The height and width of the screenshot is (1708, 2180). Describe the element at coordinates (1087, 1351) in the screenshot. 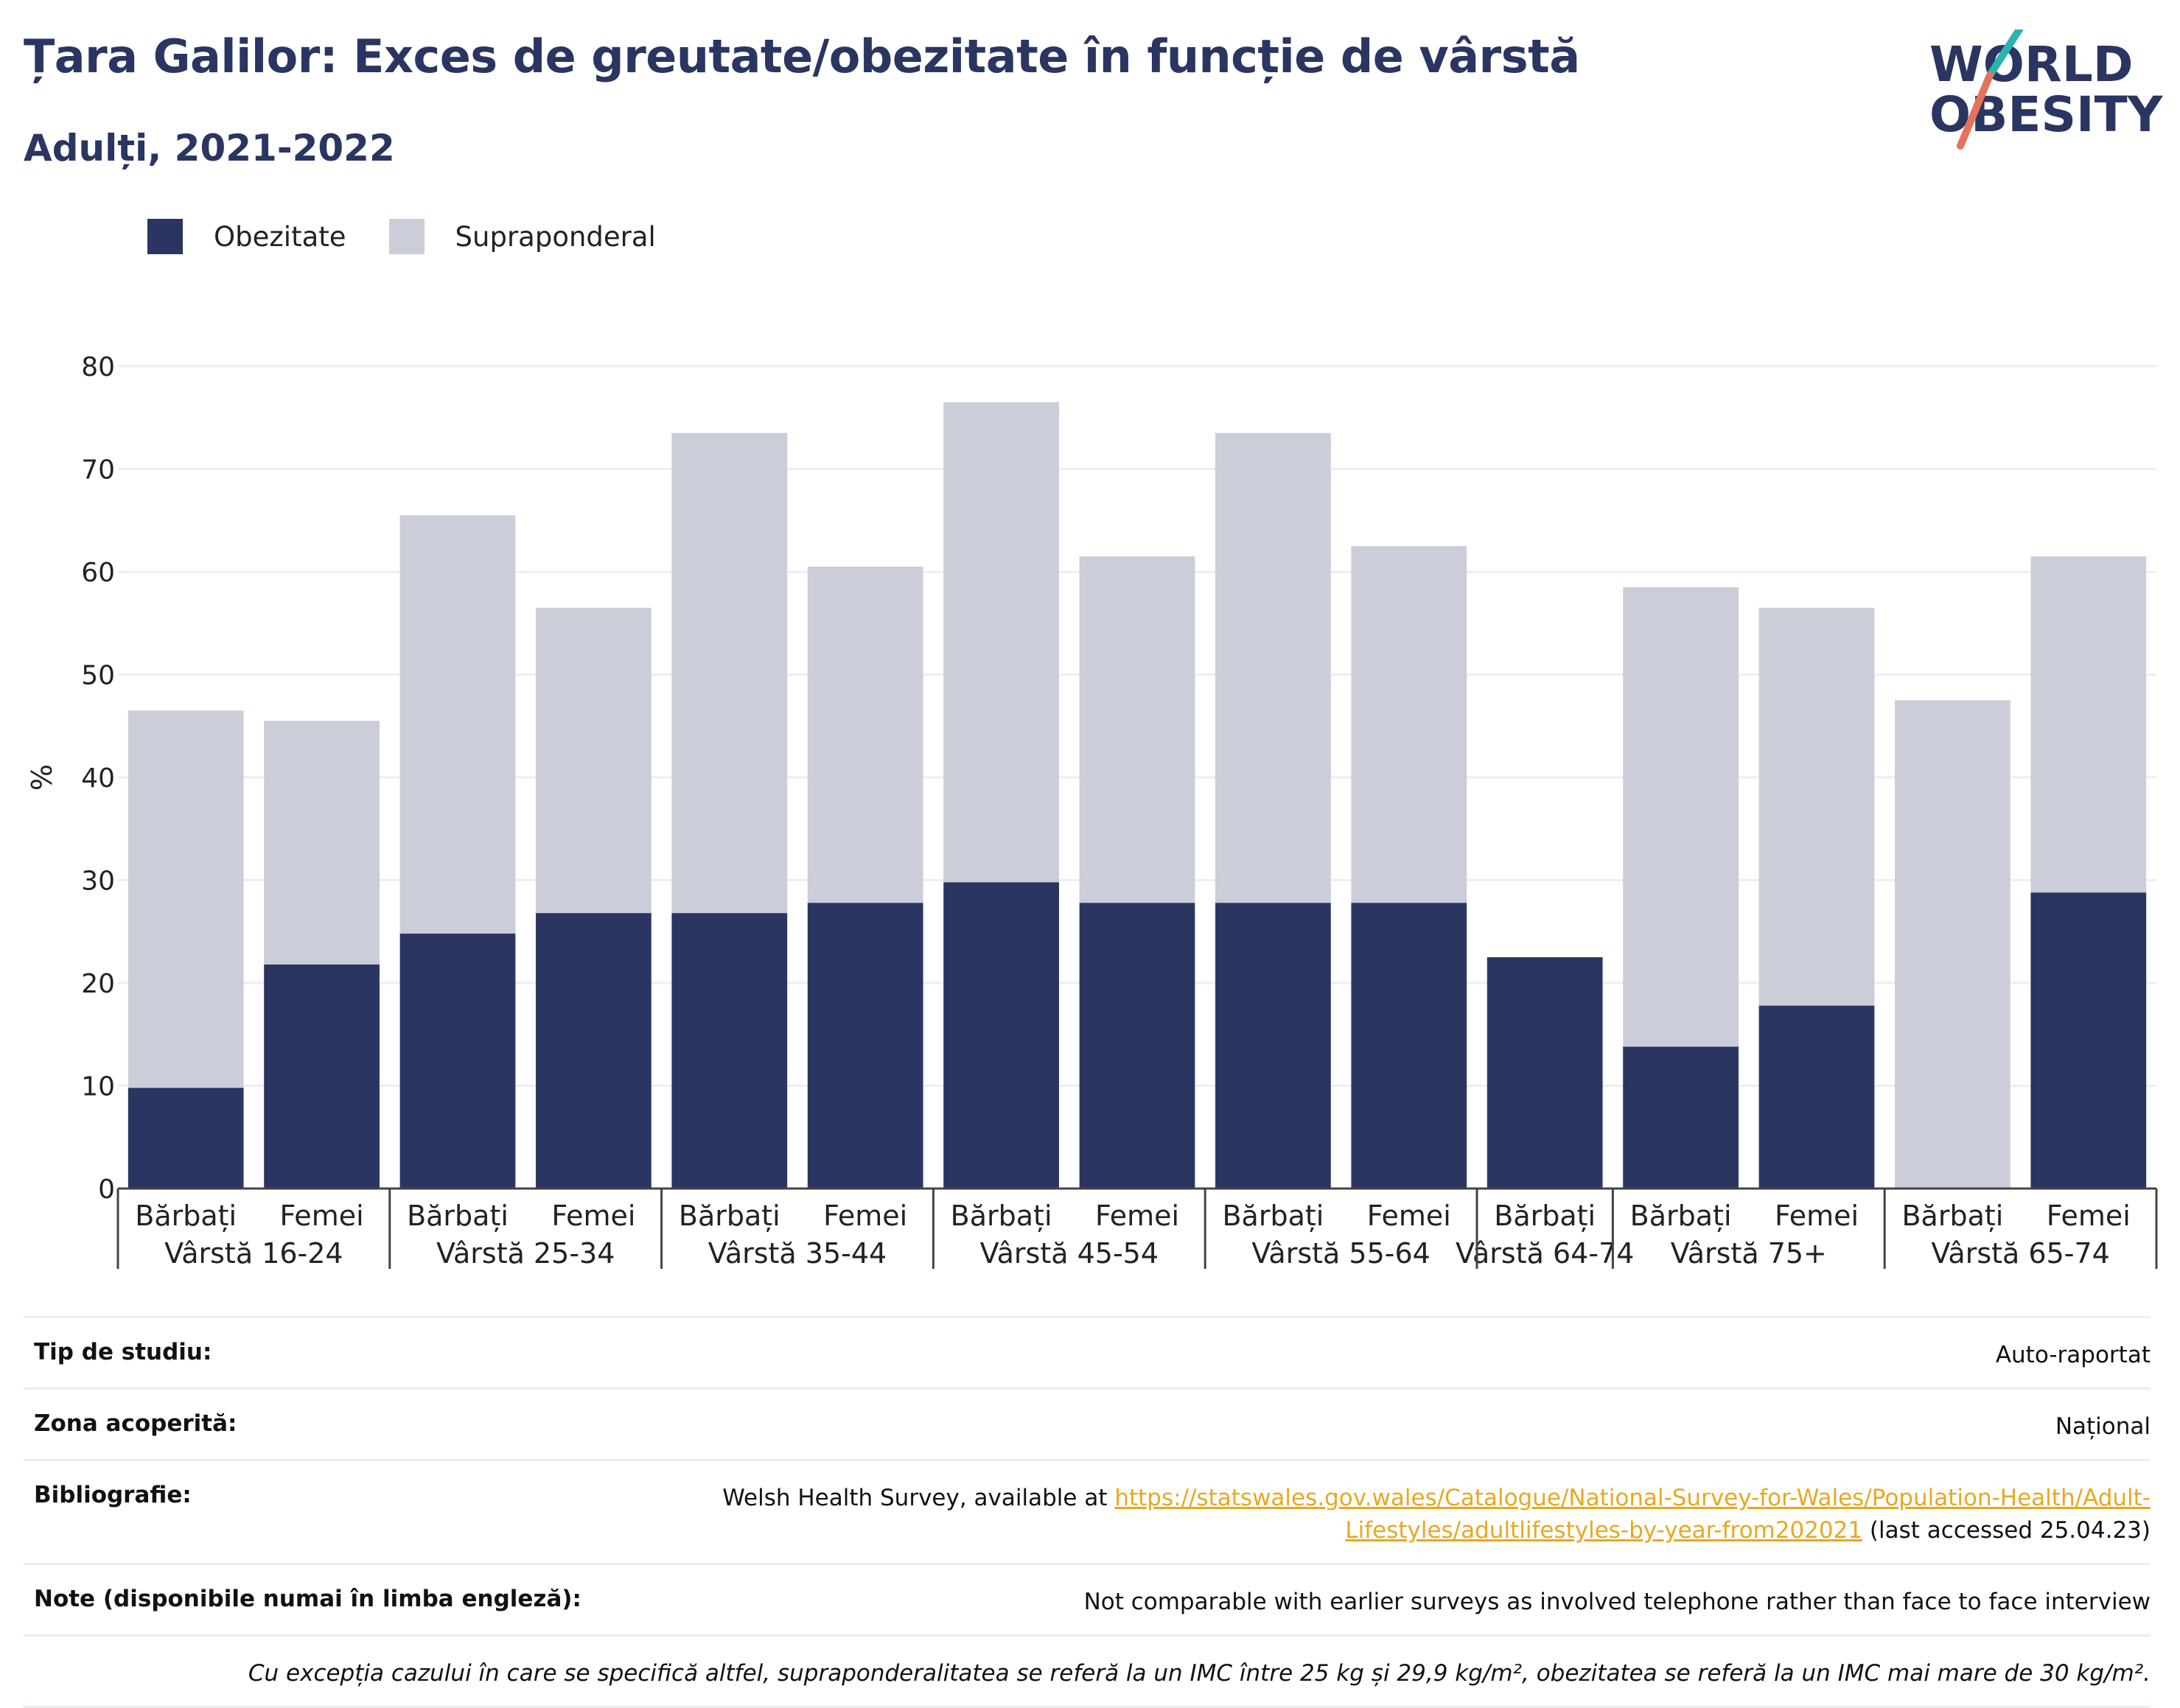

I see `info-row-study-type: Tip de studiu: Auto-raportat` at that location.